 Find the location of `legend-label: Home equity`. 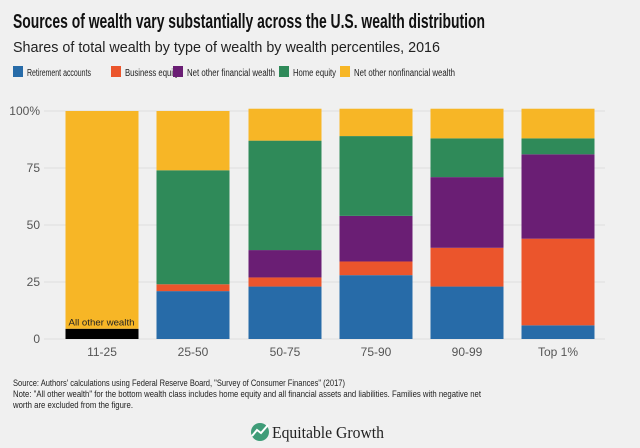

legend-label: Home equity is located at coordinates (314, 73).